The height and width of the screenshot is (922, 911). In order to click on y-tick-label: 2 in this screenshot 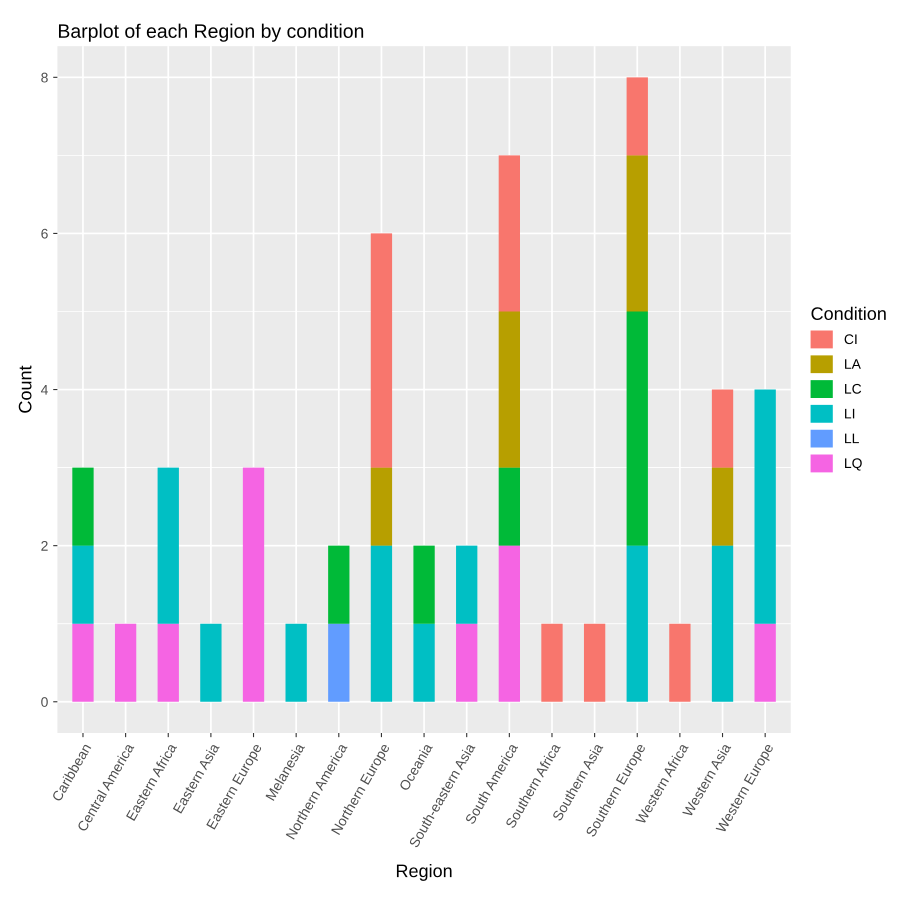, I will do `click(44, 545)`.